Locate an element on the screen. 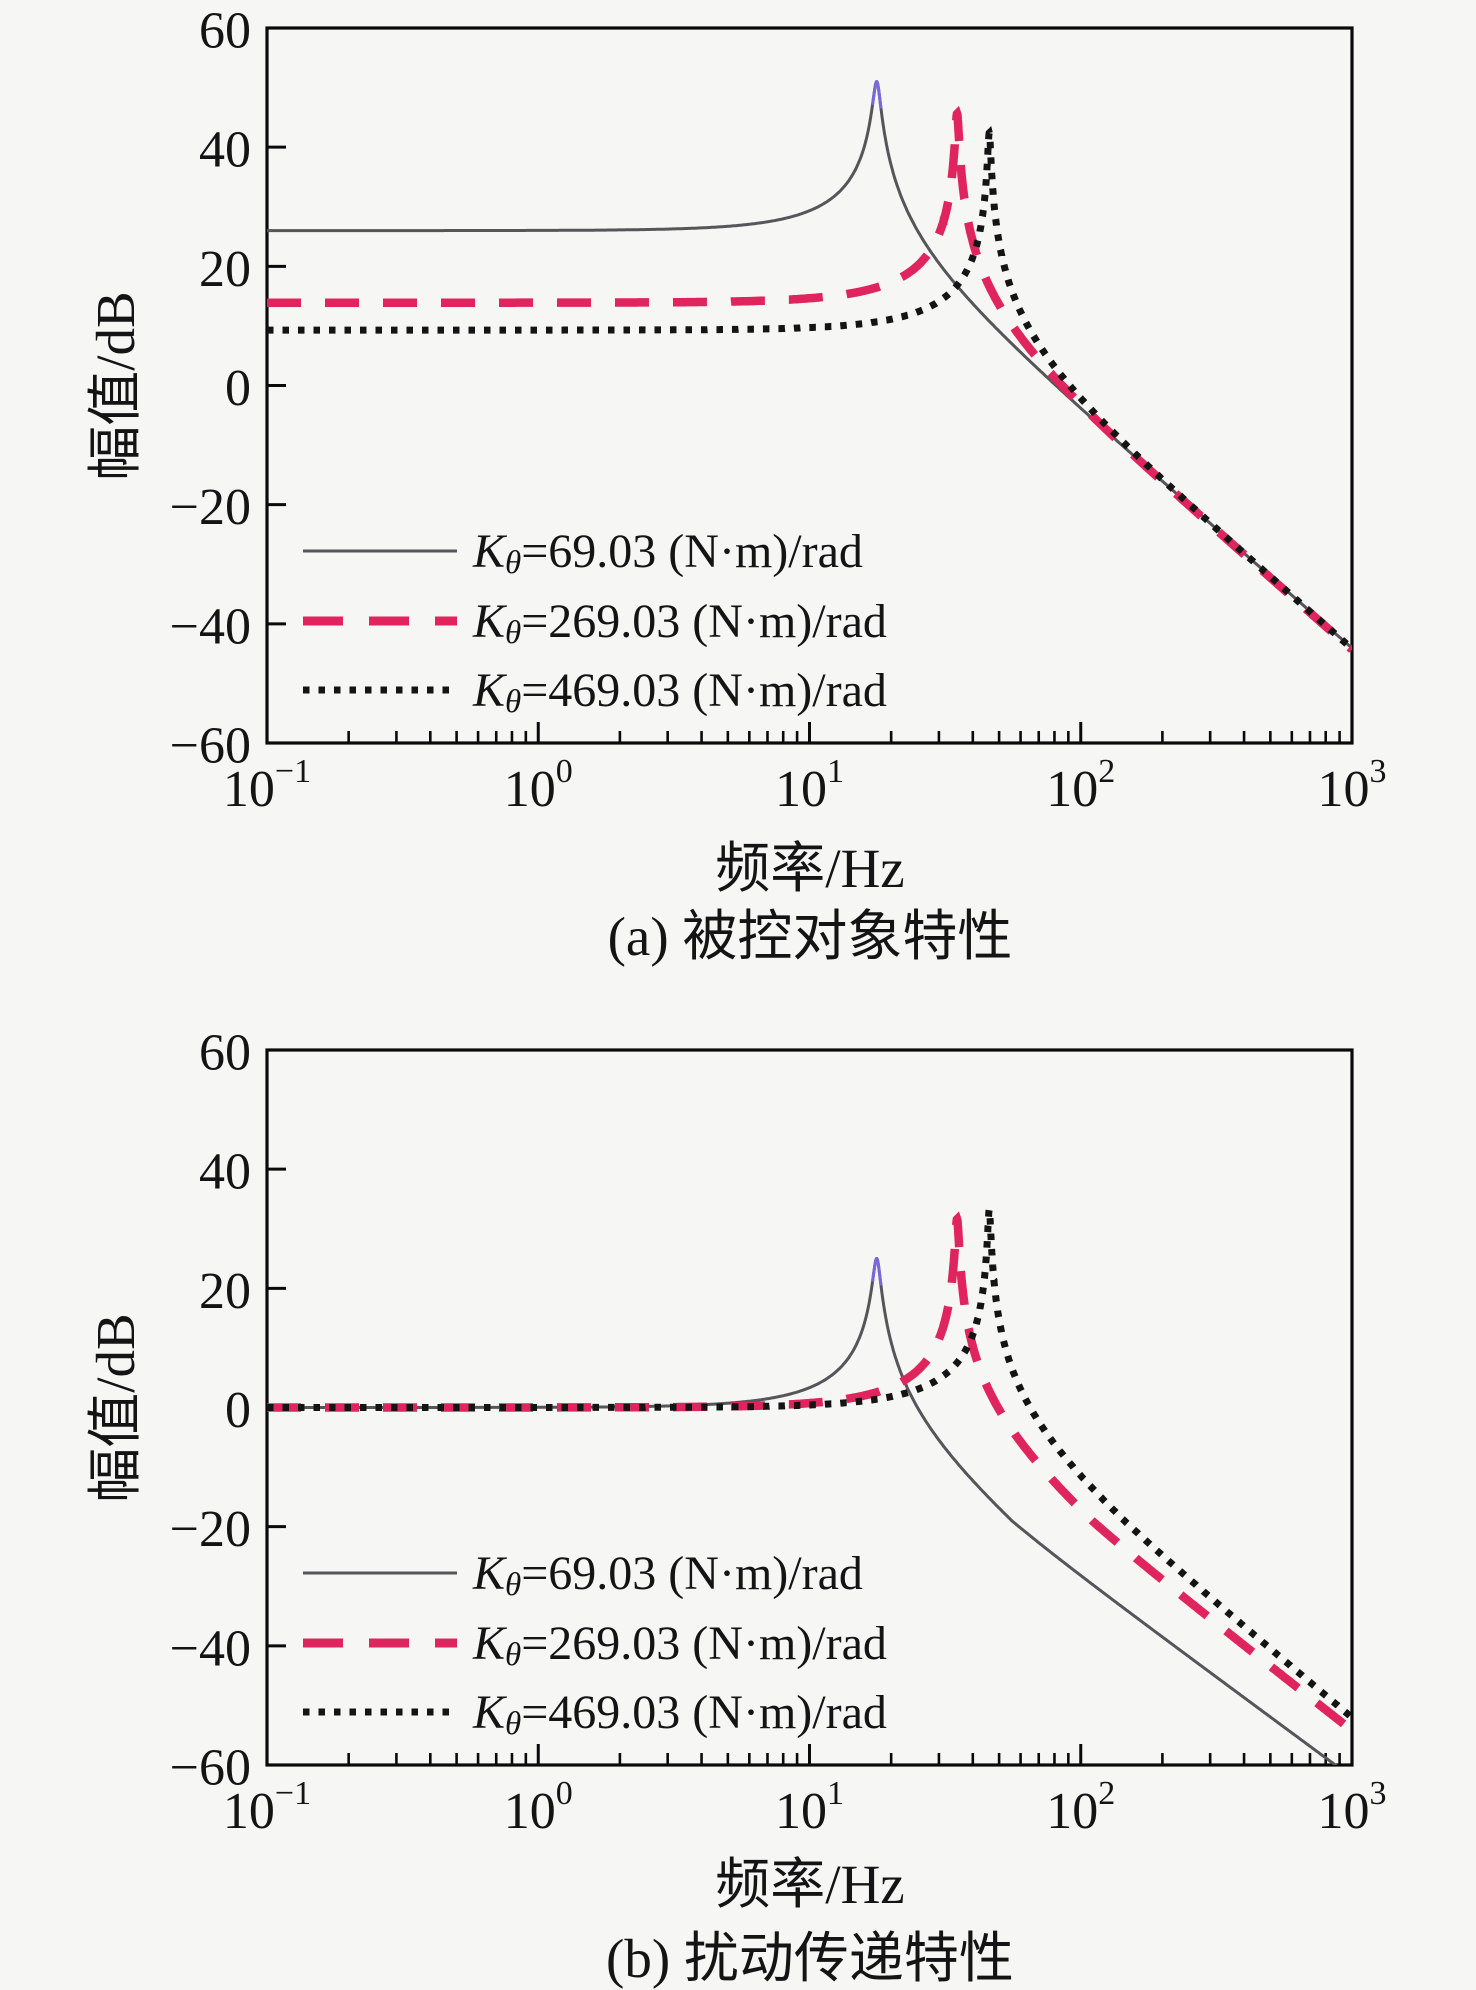 The height and width of the screenshot is (1990, 1476). x-axis-label-a: 频率/Hz is located at coordinates (810, 868).